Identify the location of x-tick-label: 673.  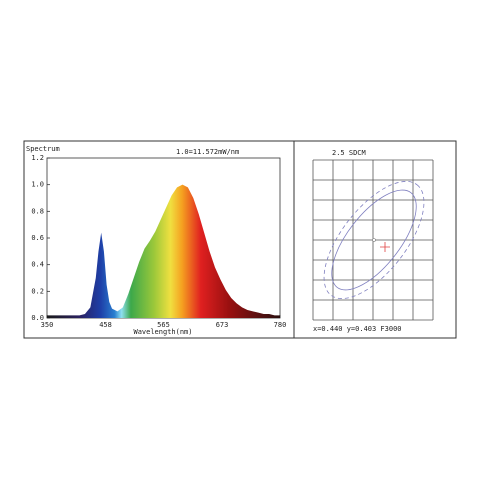
(222, 325).